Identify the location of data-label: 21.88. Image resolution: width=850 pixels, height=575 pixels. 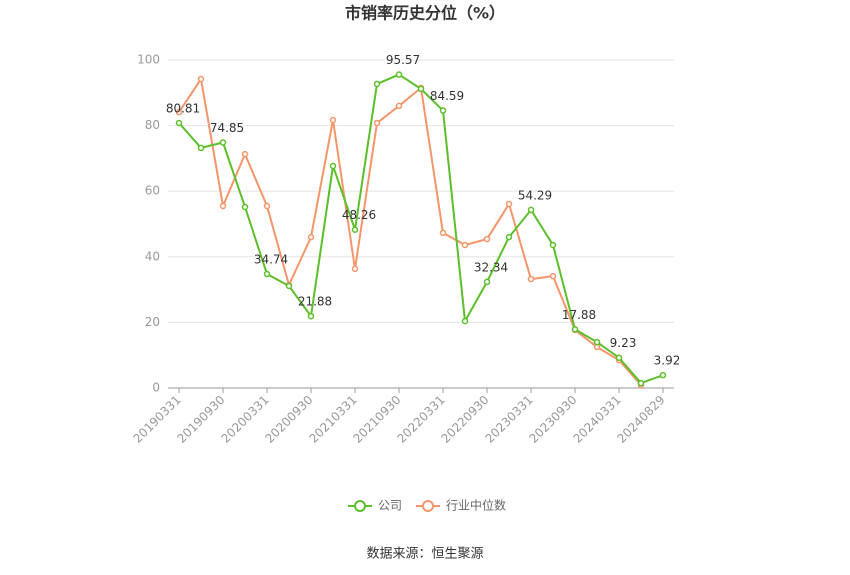
(315, 302).